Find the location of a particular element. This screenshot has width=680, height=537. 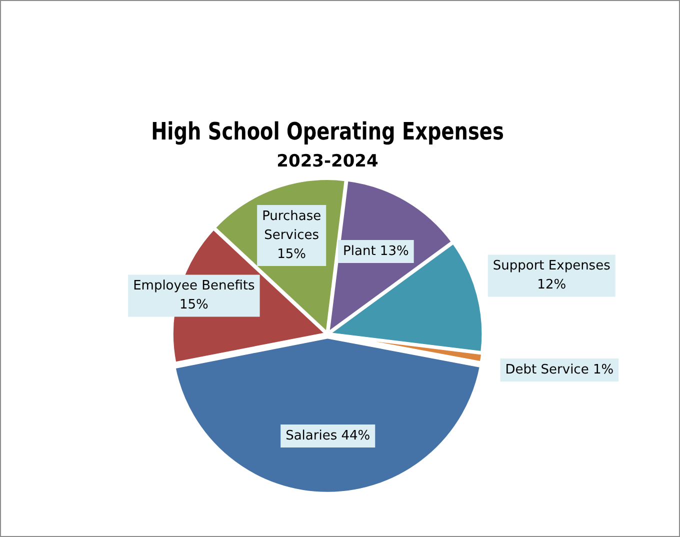

slice-label: Purchase Services is located at coordinates (292, 225).